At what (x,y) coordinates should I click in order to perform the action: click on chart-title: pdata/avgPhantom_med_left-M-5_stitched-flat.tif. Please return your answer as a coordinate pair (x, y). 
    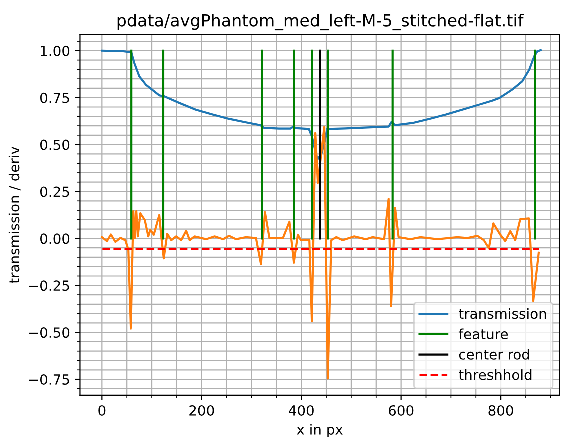
    Looking at the image, I should click on (321, 22).